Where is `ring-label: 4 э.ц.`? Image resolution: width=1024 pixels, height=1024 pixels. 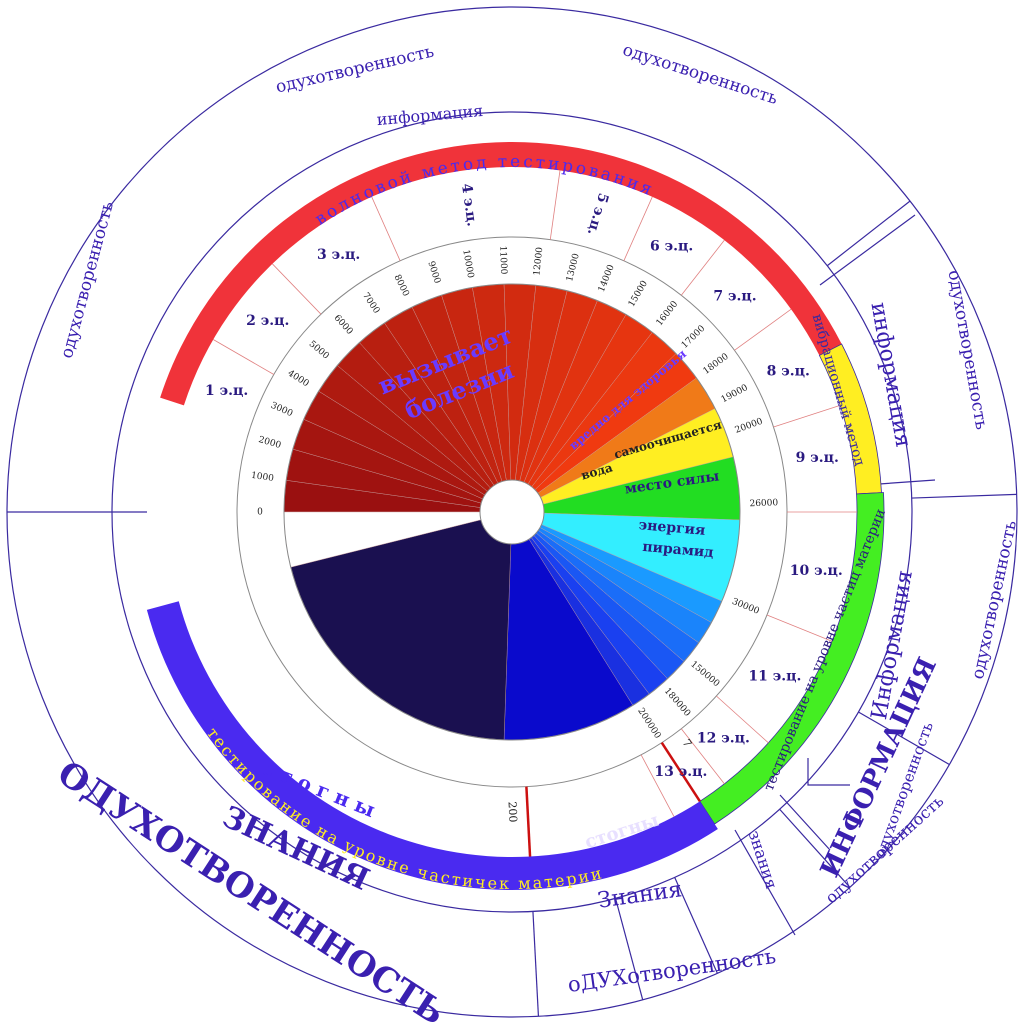 ring-label: 4 э.ц. is located at coordinates (469, 204).